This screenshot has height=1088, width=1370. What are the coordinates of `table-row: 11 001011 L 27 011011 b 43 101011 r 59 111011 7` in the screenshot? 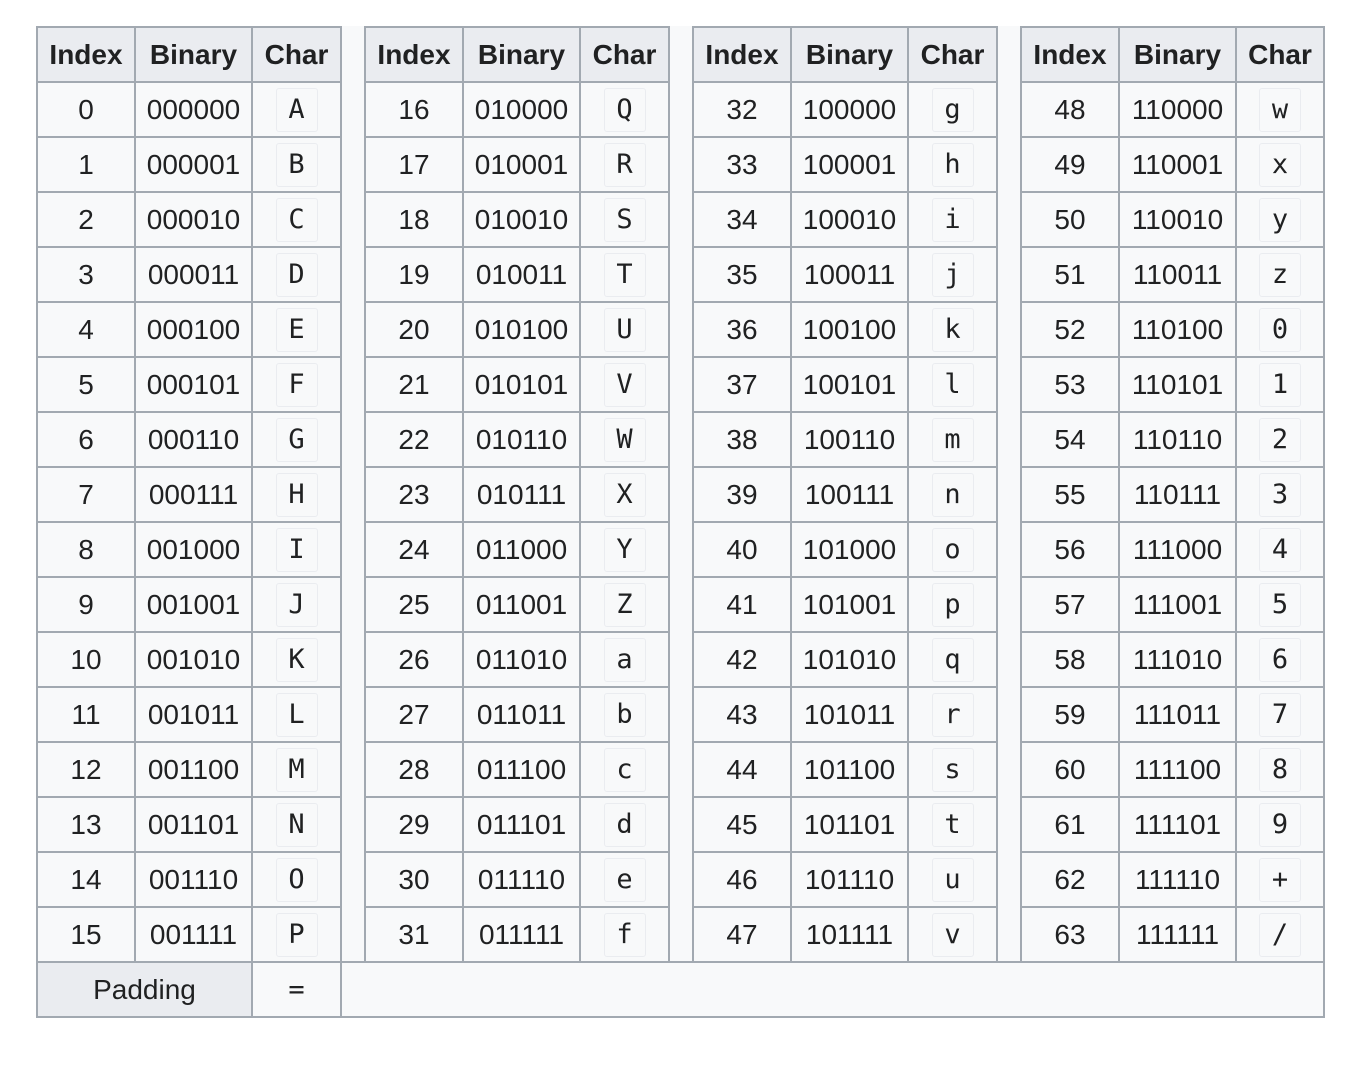 It's located at (680, 714).